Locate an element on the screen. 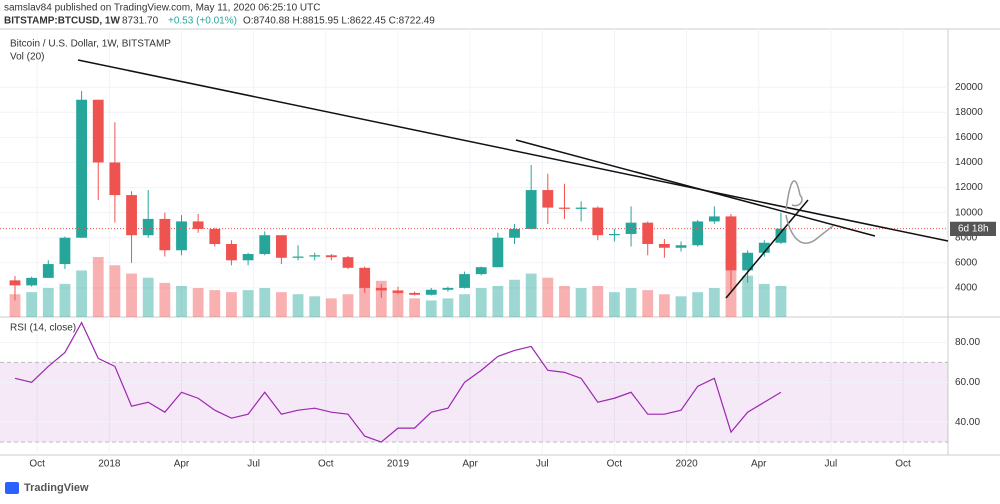  y-tick-label: 80.00 is located at coordinates (967, 342).